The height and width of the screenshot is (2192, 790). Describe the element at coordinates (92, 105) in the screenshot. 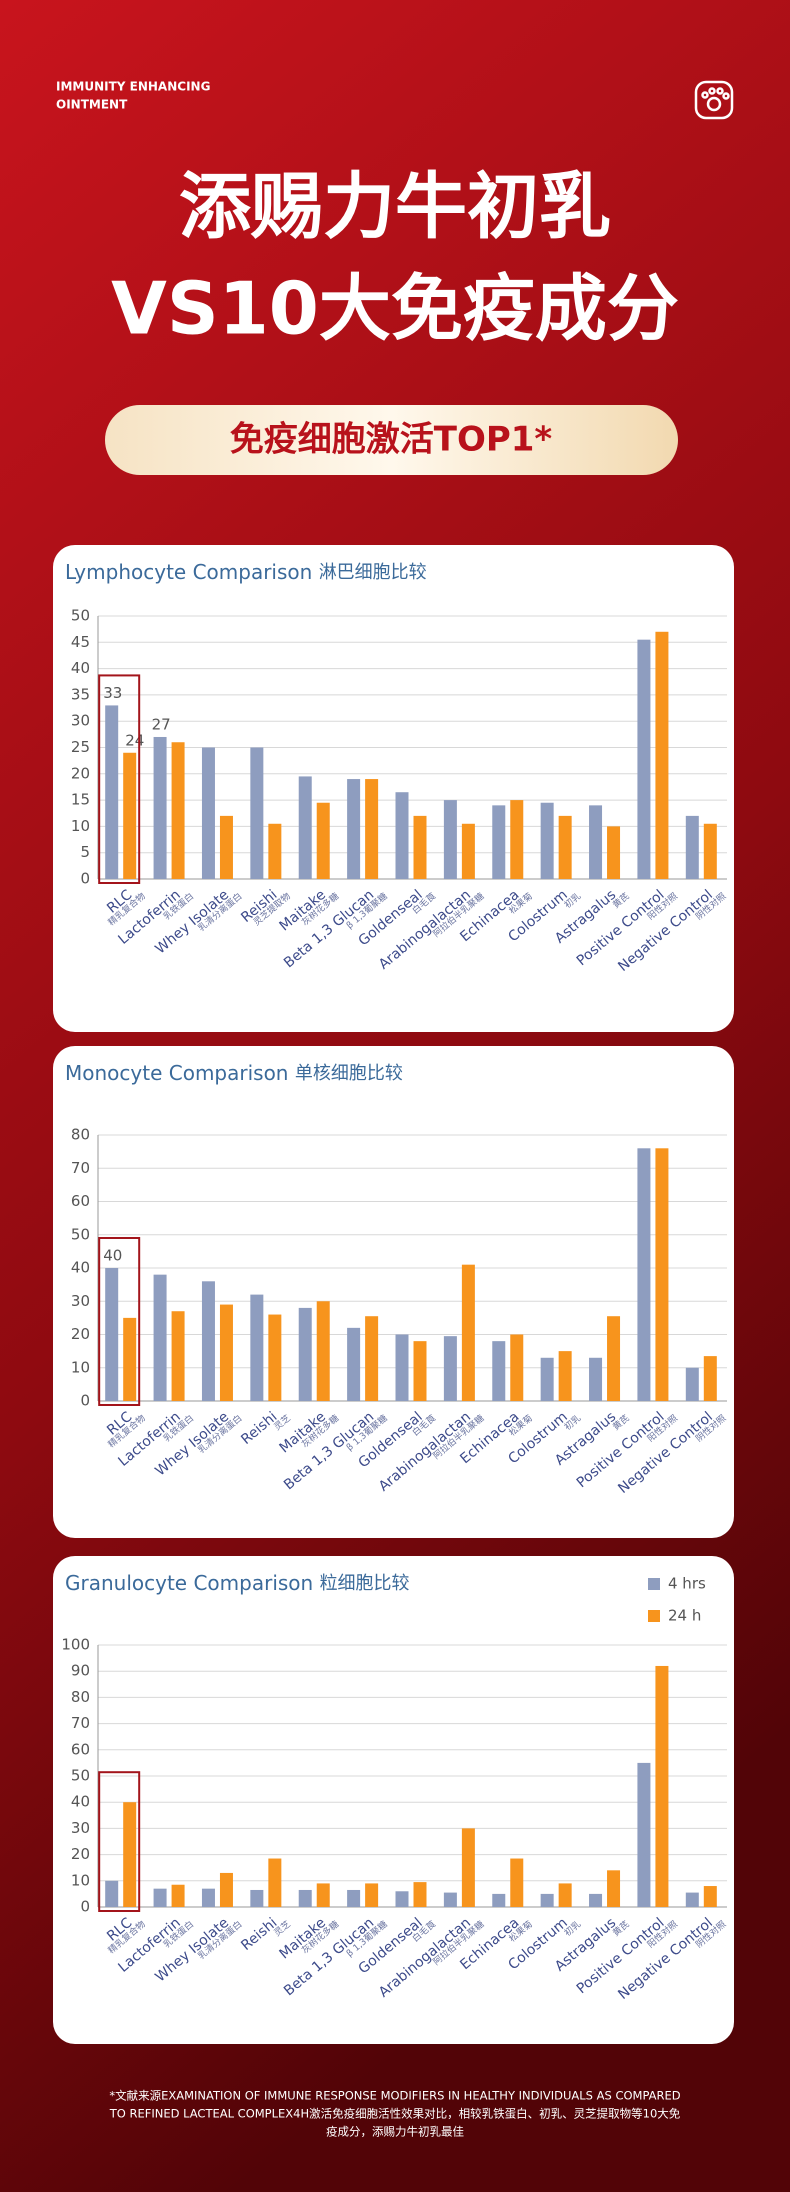

I see `brand: OINTMENT` at that location.